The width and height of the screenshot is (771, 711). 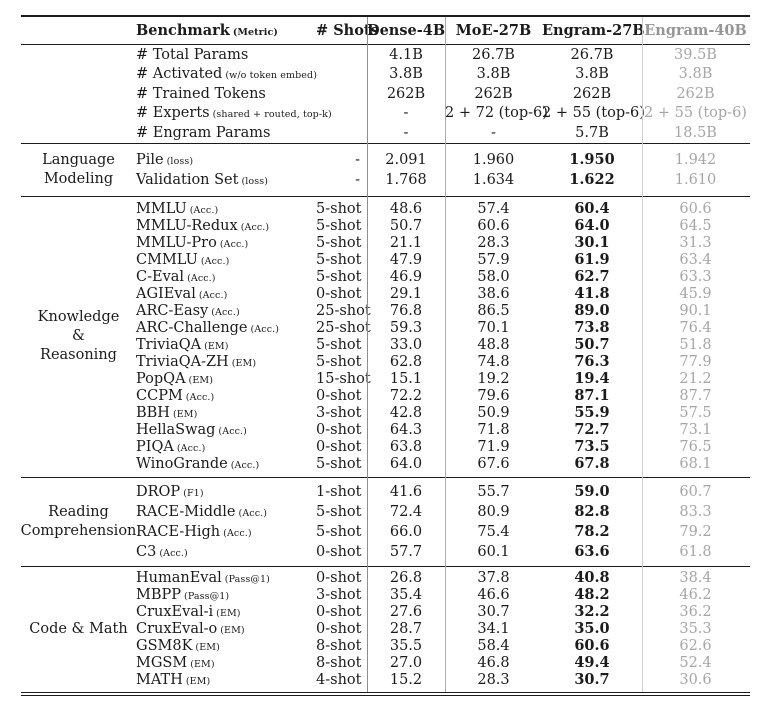 I want to click on benchmark-name: TriviaQA-ZH, so click(x=182, y=362).